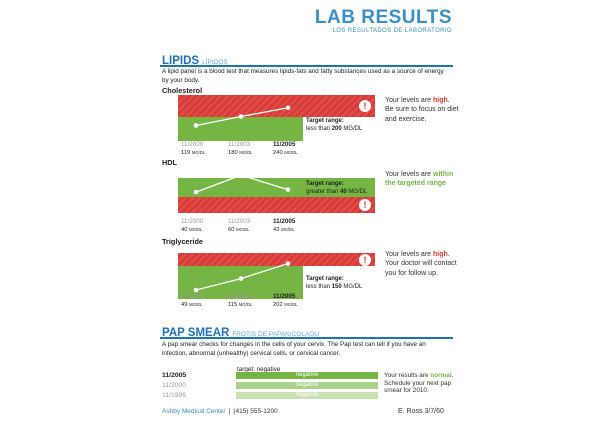  Describe the element at coordinates (231, 230) in the screenshot. I see `hdl-value-number: 60` at that location.